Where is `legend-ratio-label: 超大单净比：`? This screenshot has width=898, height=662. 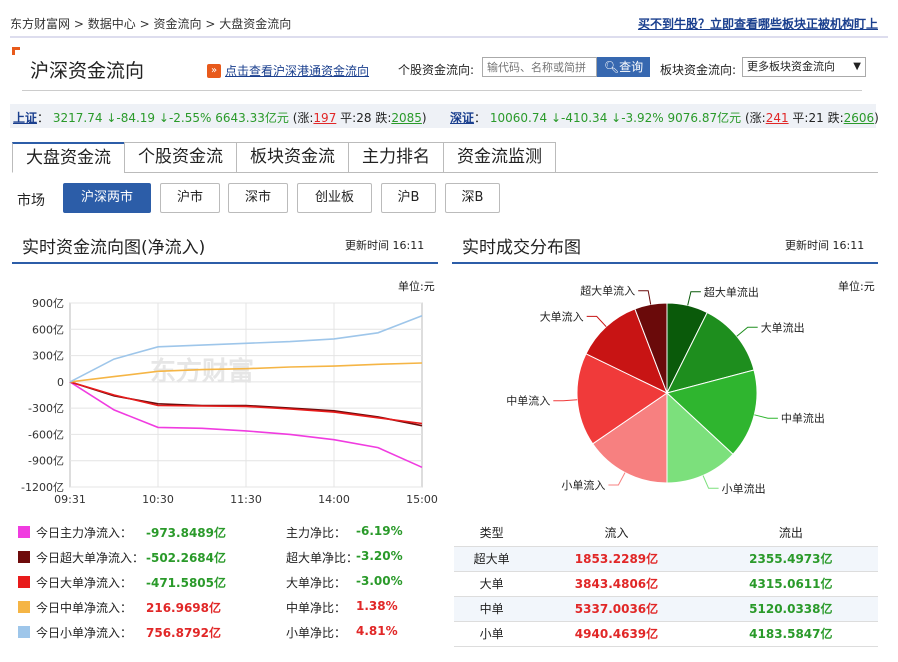 legend-ratio-label: 超大单净比： is located at coordinates (322, 558).